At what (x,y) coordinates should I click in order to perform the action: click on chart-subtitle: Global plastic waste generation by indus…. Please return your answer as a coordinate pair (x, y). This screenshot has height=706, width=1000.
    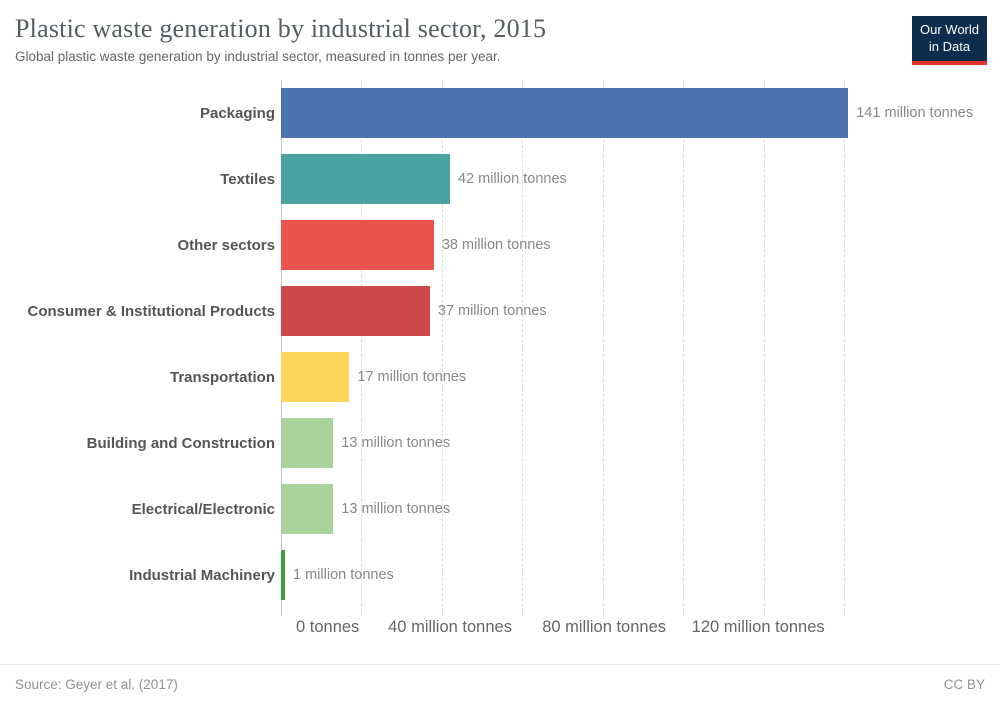
    Looking at the image, I should click on (258, 56).